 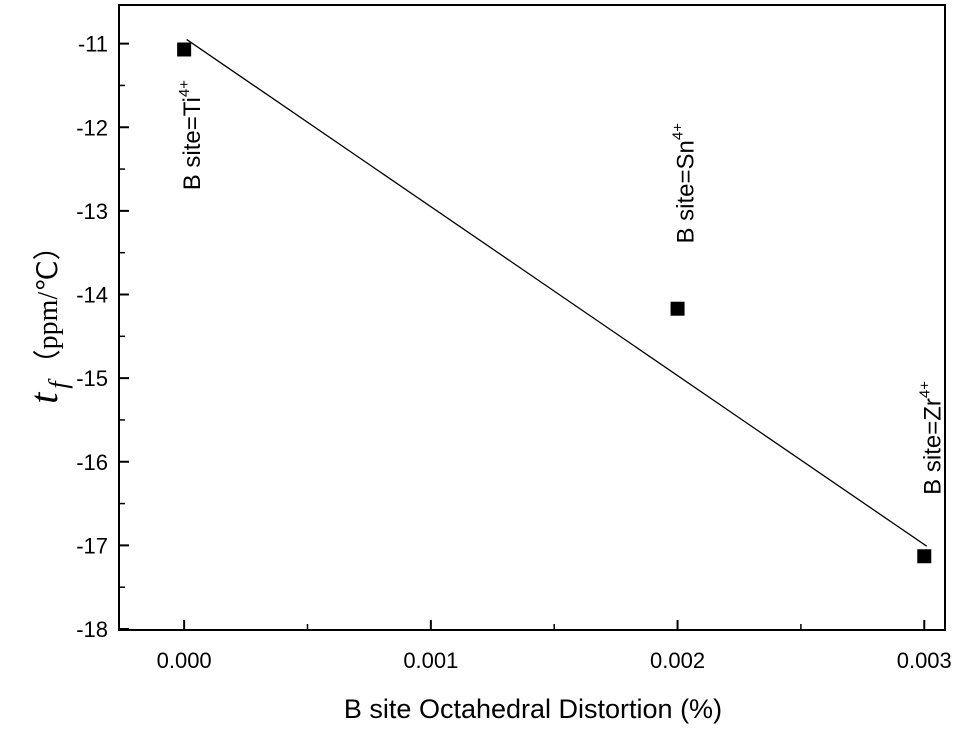 I want to click on y-tick-label: -13, so click(x=92, y=211).